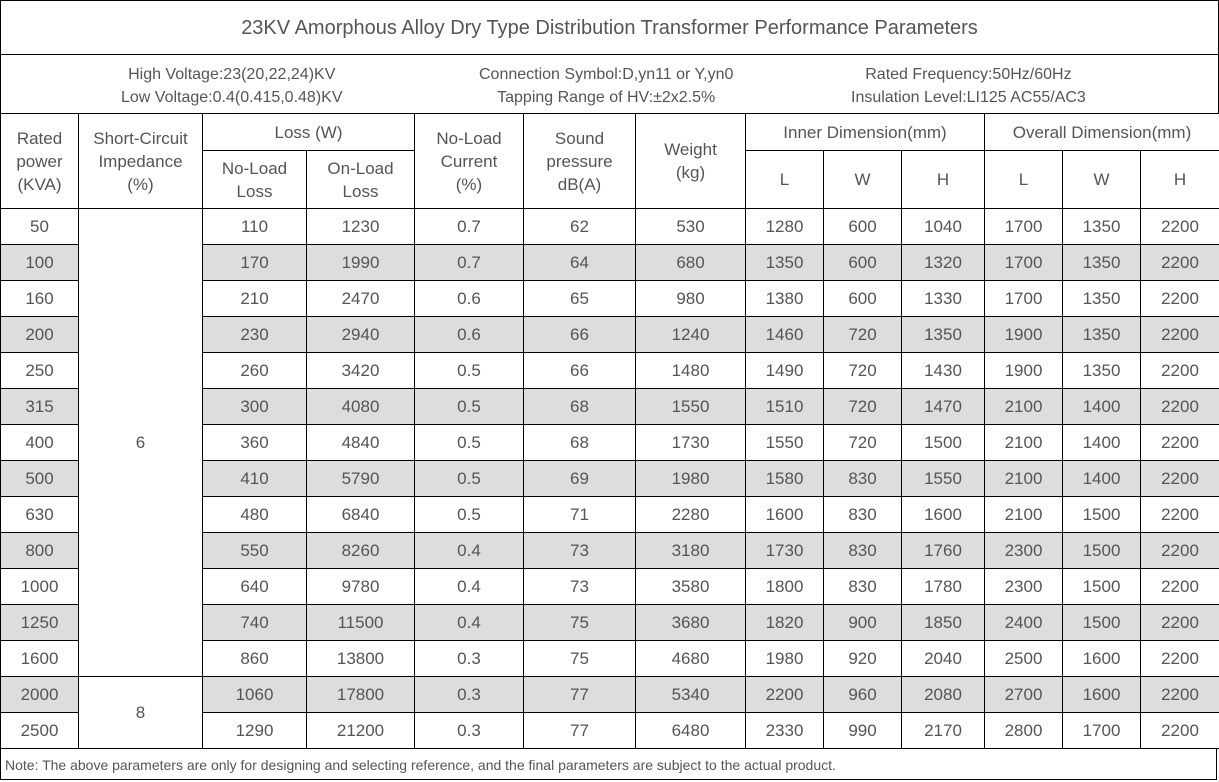 The width and height of the screenshot is (1219, 782). Describe the element at coordinates (1023, 694) in the screenshot. I see `table-cell: 2700` at that location.